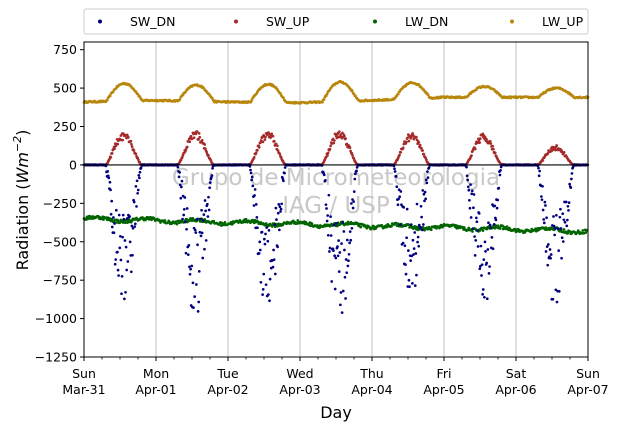 This screenshot has width=621, height=431. I want to click on x-axis-label: Day, so click(336, 412).